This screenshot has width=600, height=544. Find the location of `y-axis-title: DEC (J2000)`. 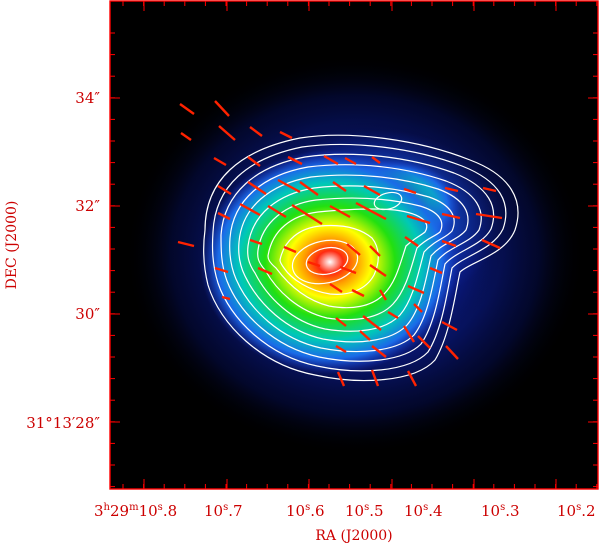

y-axis-title: DEC (J2000) is located at coordinates (12, 245).